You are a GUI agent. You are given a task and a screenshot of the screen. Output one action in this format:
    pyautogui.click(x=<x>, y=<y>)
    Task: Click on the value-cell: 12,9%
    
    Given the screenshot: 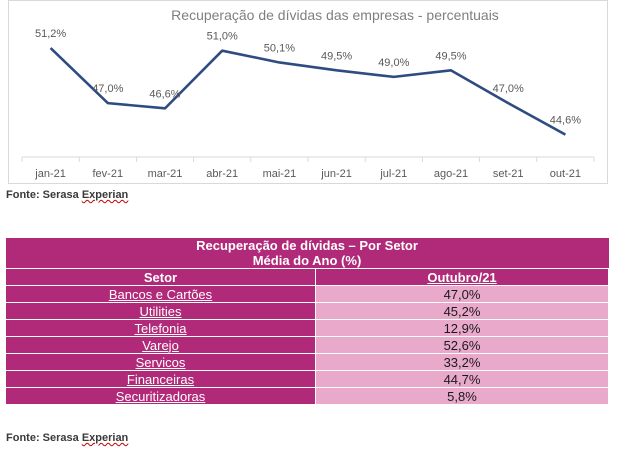 What is the action you would take?
    pyautogui.click(x=462, y=328)
    